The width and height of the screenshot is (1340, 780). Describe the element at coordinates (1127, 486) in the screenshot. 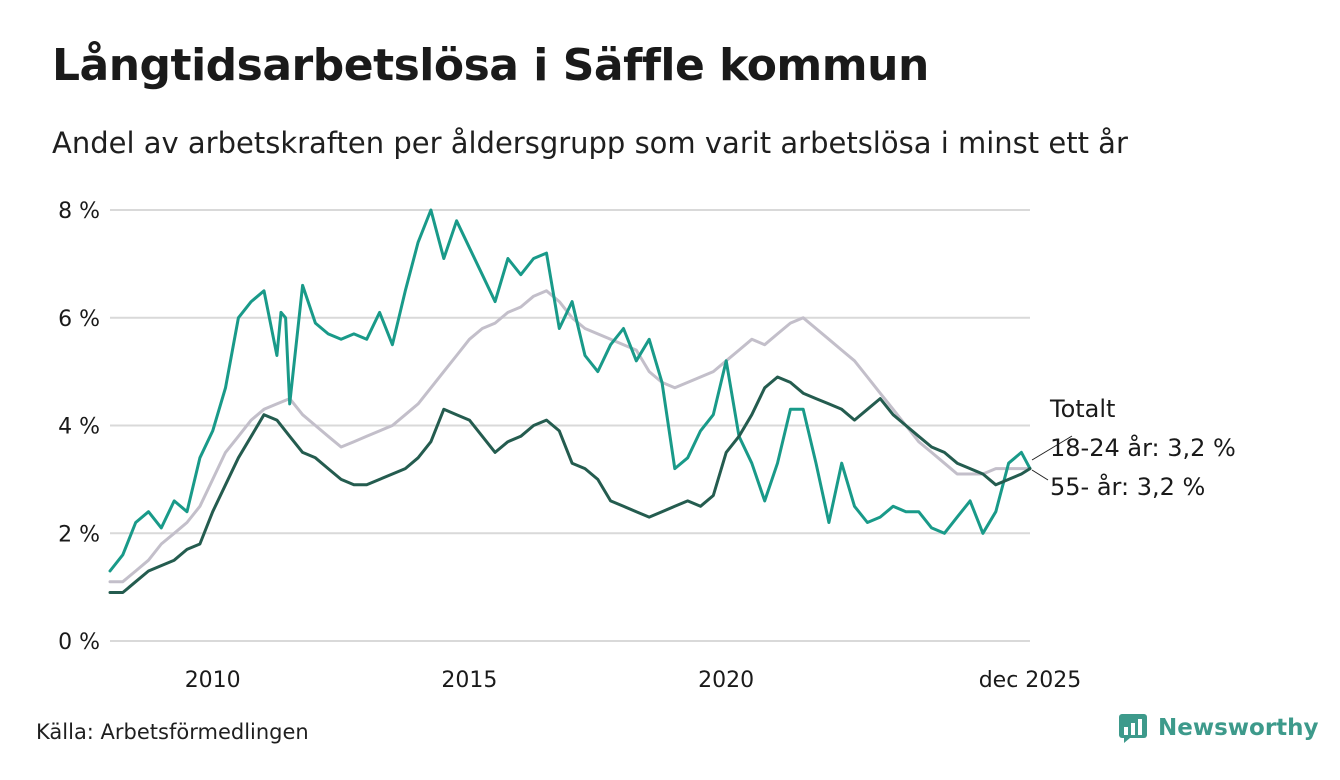

I see `end-label-55: 55- år: 3,2 %` at that location.